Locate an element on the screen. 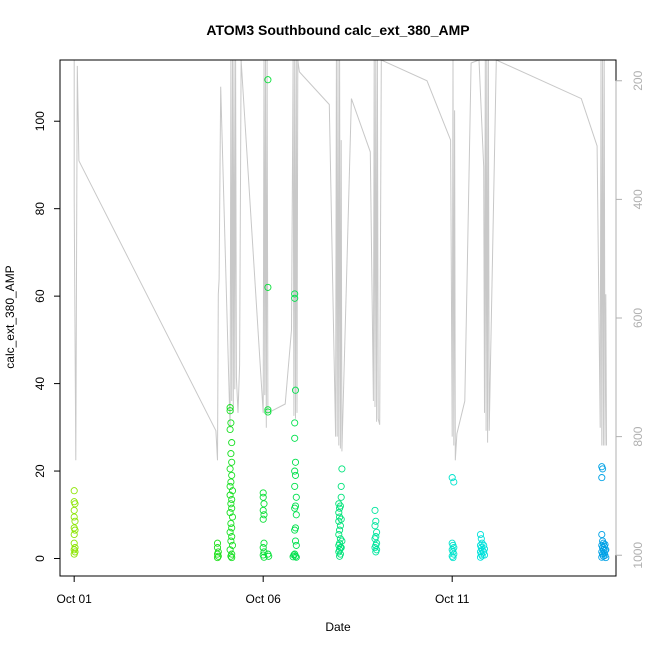  right-tick-label: 200 is located at coordinates (638, 80).